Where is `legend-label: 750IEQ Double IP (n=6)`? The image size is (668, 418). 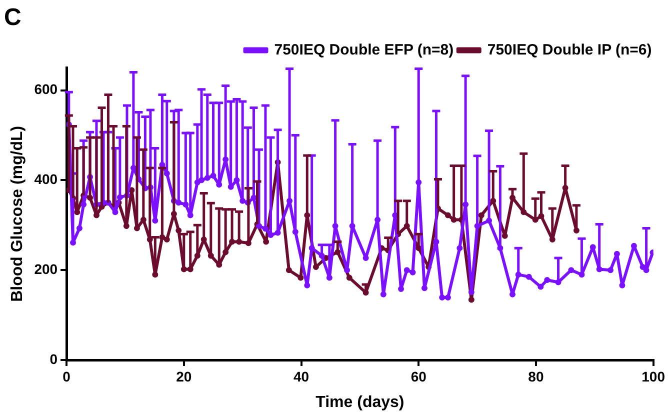
legend-label: 750IEQ Double IP (n=6) is located at coordinates (569, 49).